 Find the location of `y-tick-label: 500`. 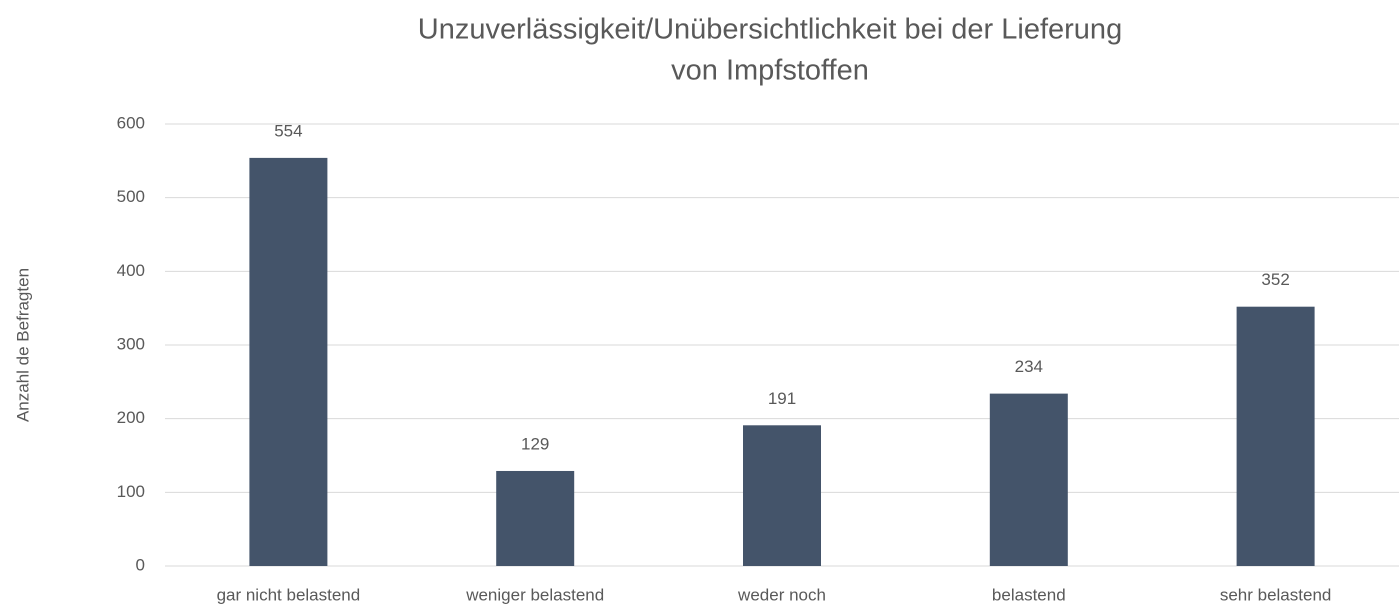

y-tick-label: 500 is located at coordinates (131, 196).